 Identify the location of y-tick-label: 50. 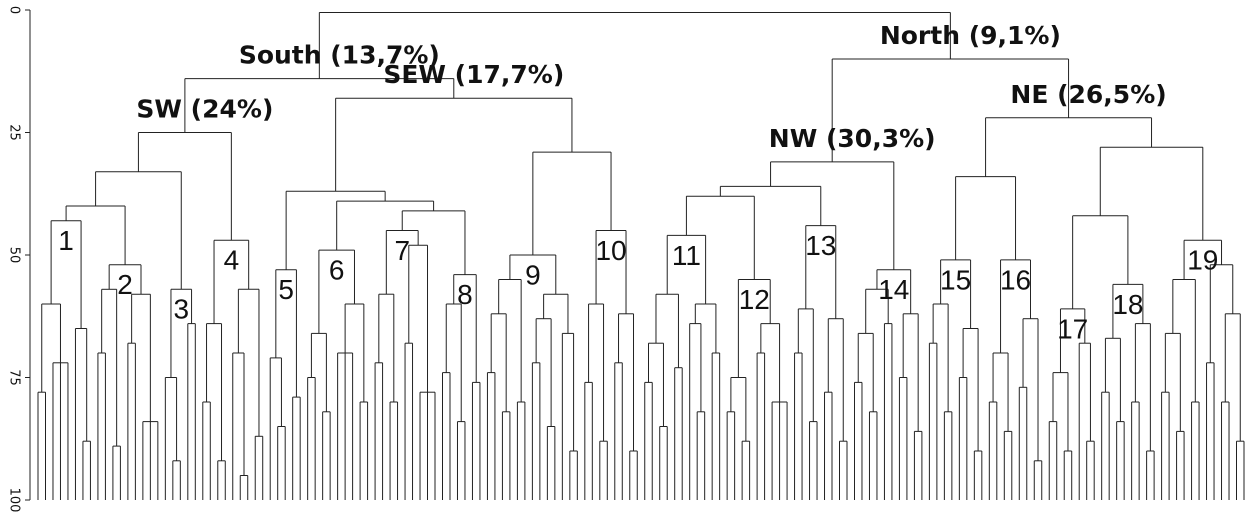
(14, 255).